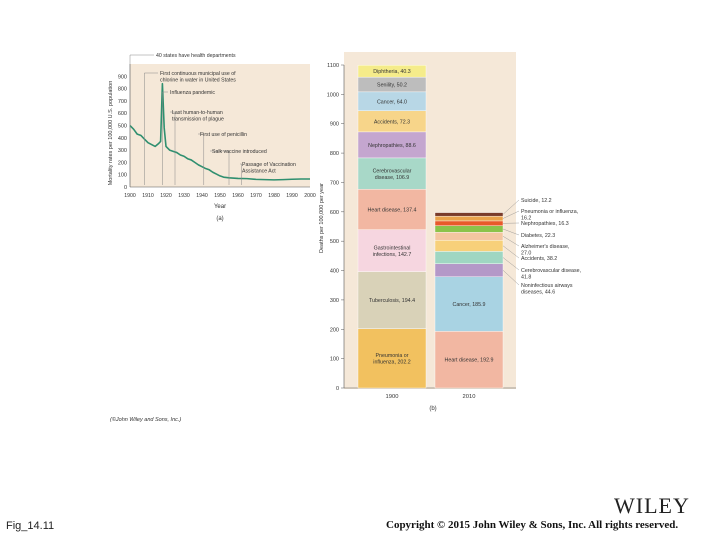 This screenshot has width=720, height=540. Describe the element at coordinates (333, 95) in the screenshot. I see `panel-b-y-tick-label: 1000` at that location.